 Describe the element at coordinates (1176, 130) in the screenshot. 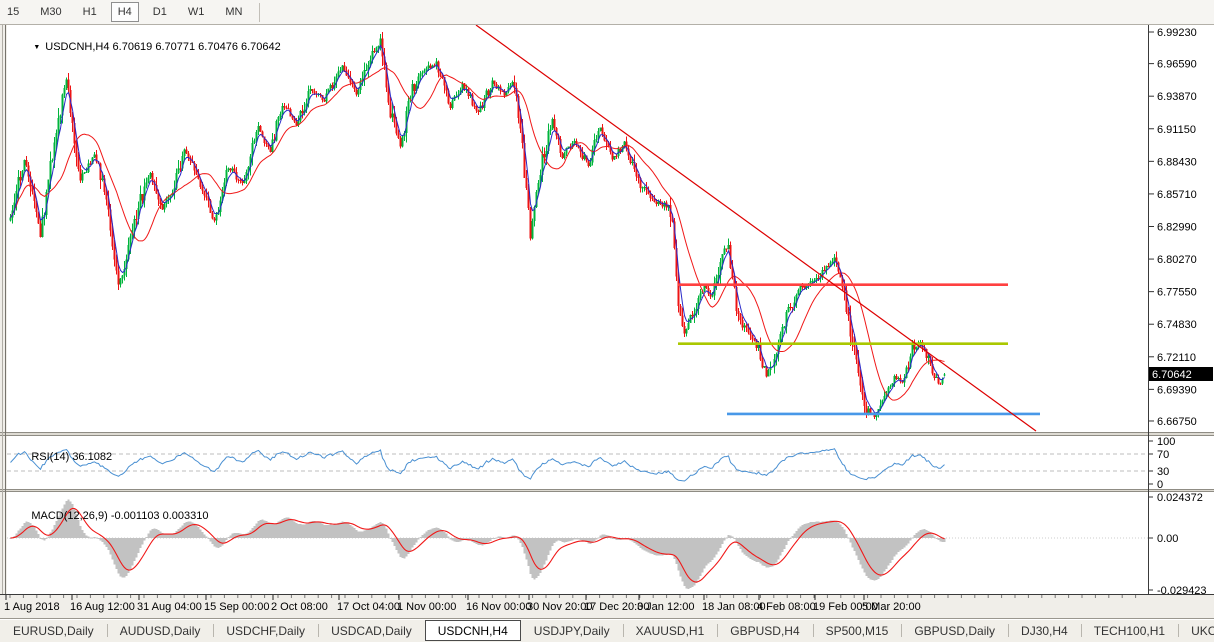

I see `svg-text: 6.91150` at that location.